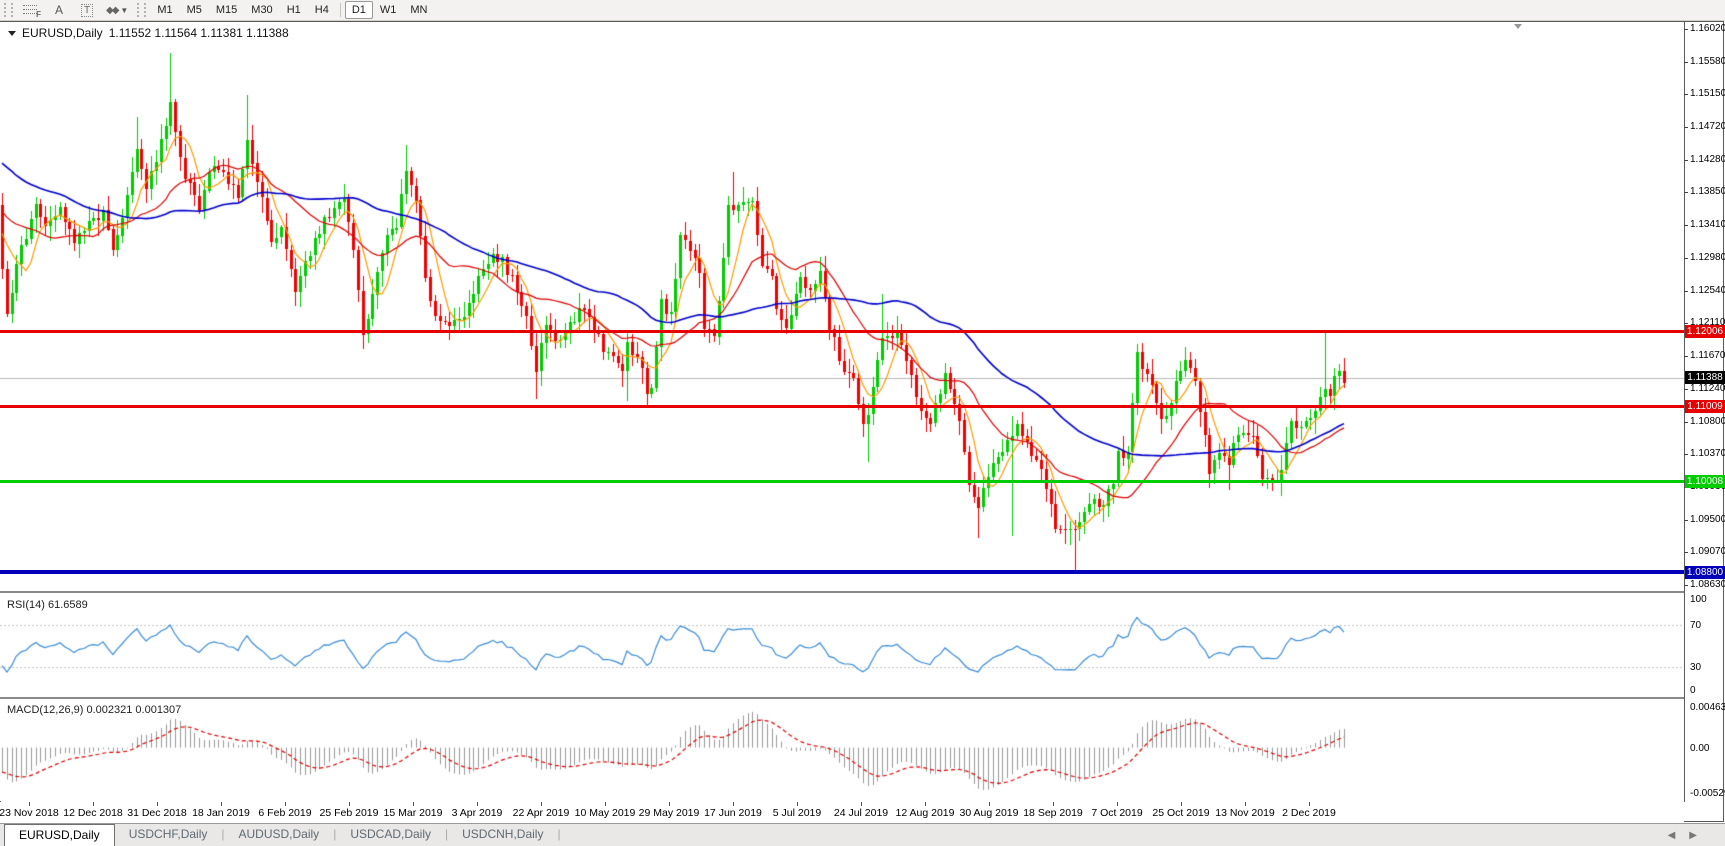  Describe the element at coordinates (1707, 585) in the screenshot. I see `price-tick-label: 1.08630` at that location.